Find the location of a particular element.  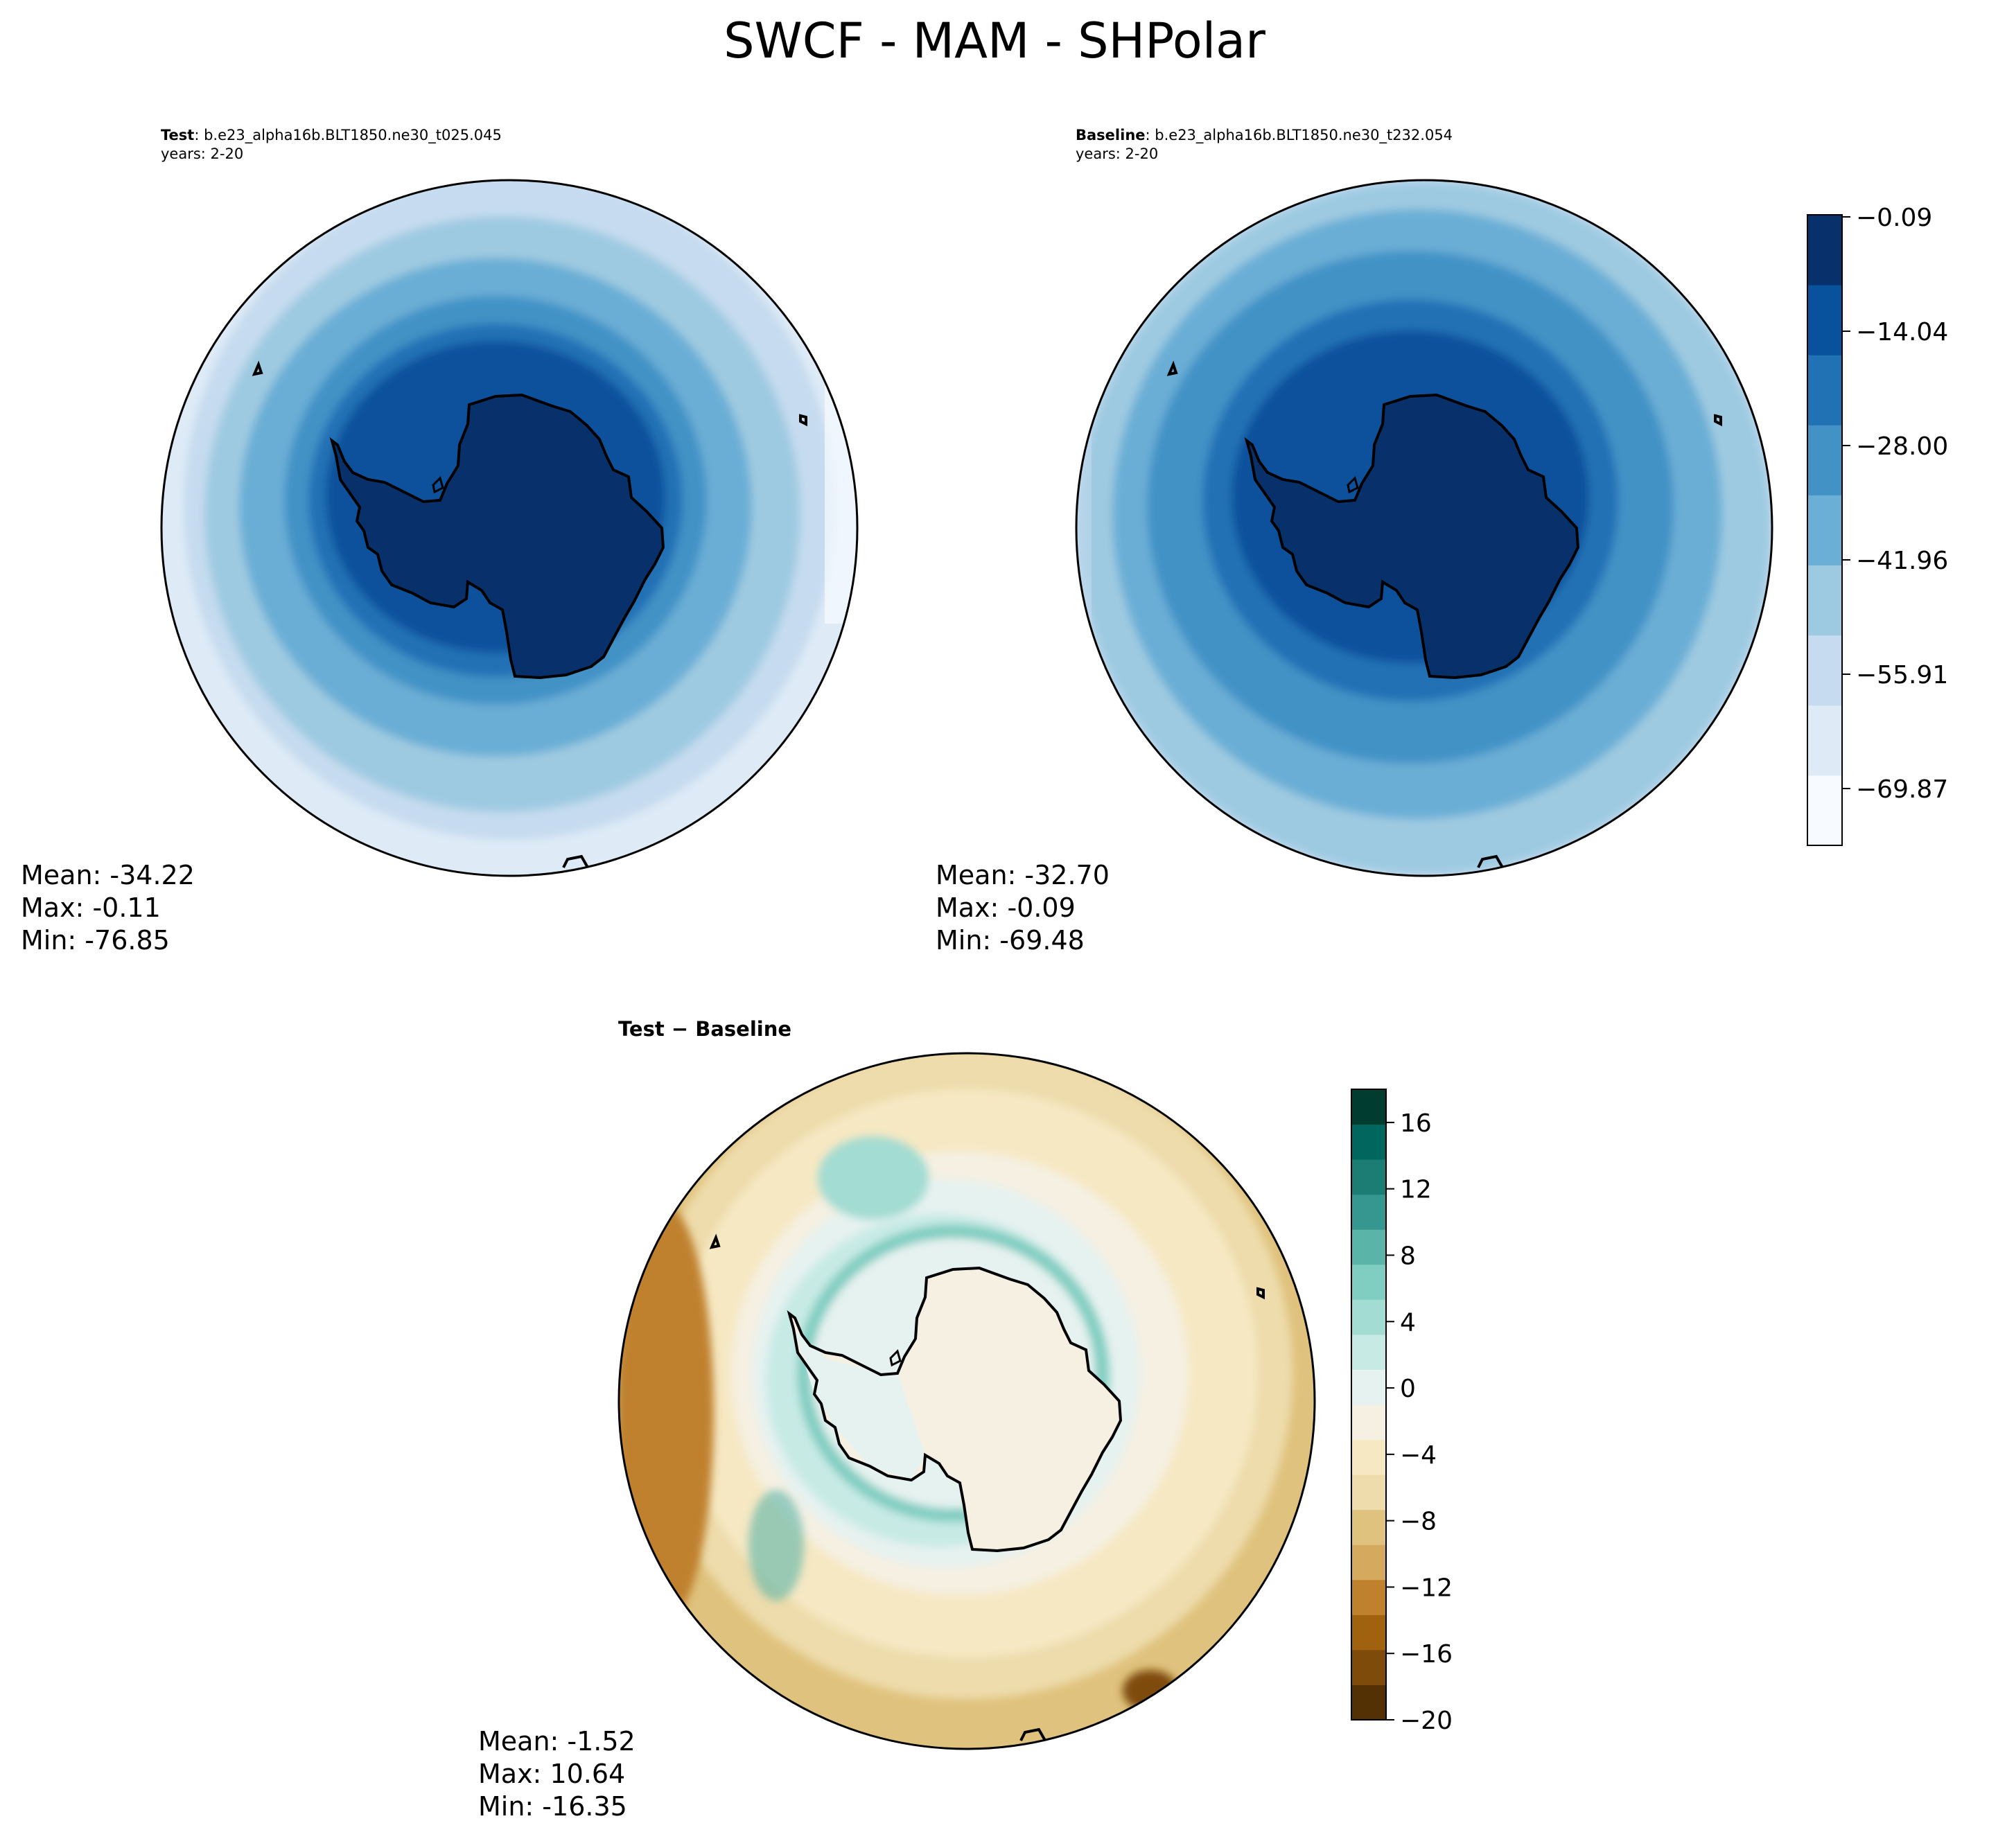

main-colorbar-tick-label: −69.87 is located at coordinates (1902, 789).